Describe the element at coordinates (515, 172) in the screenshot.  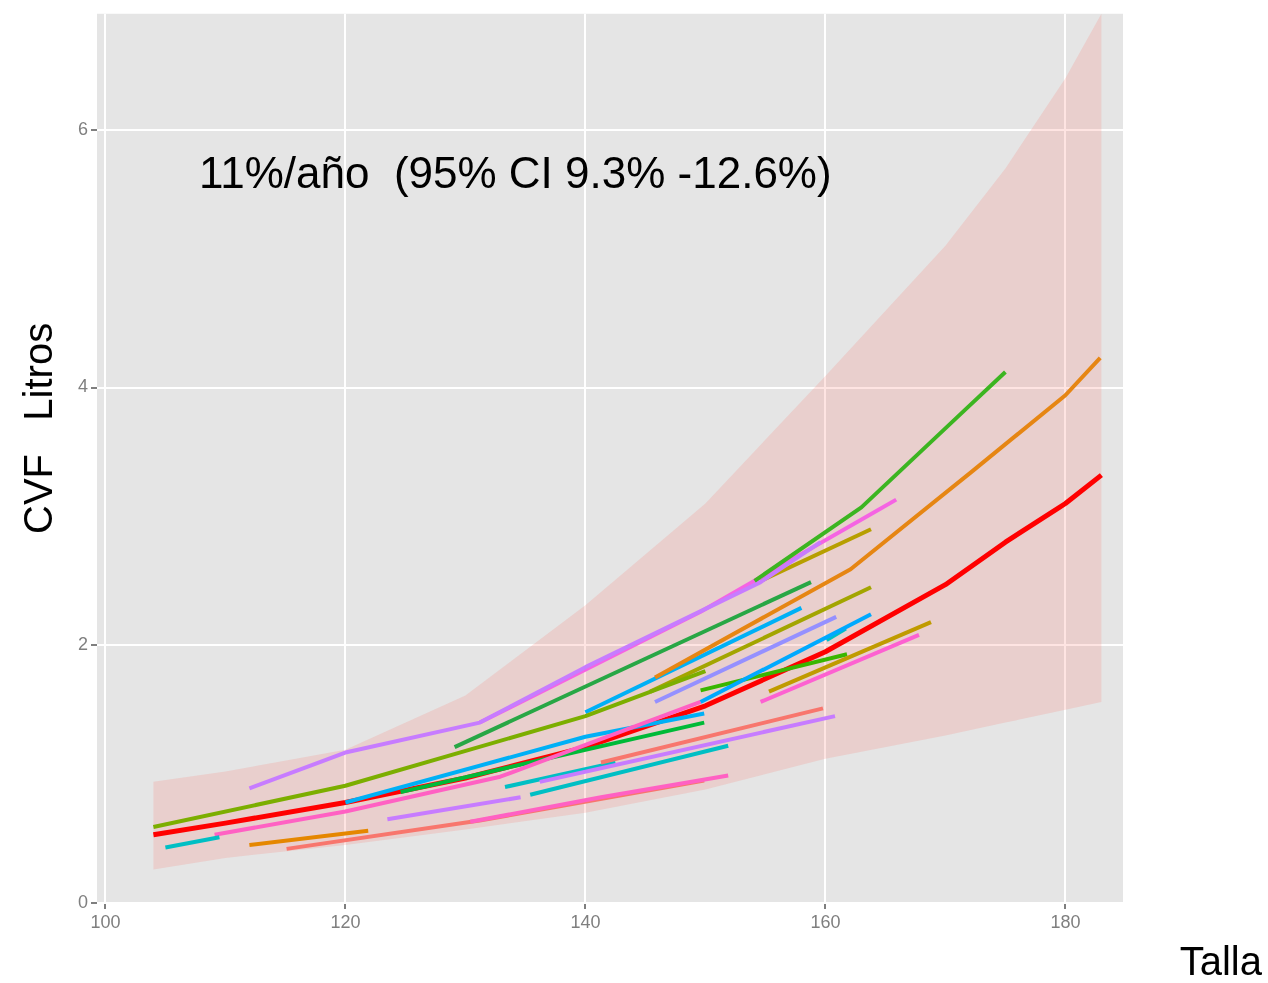
I see `annotation: 11%/año (95% CI 9.3% -12.6%)` at that location.